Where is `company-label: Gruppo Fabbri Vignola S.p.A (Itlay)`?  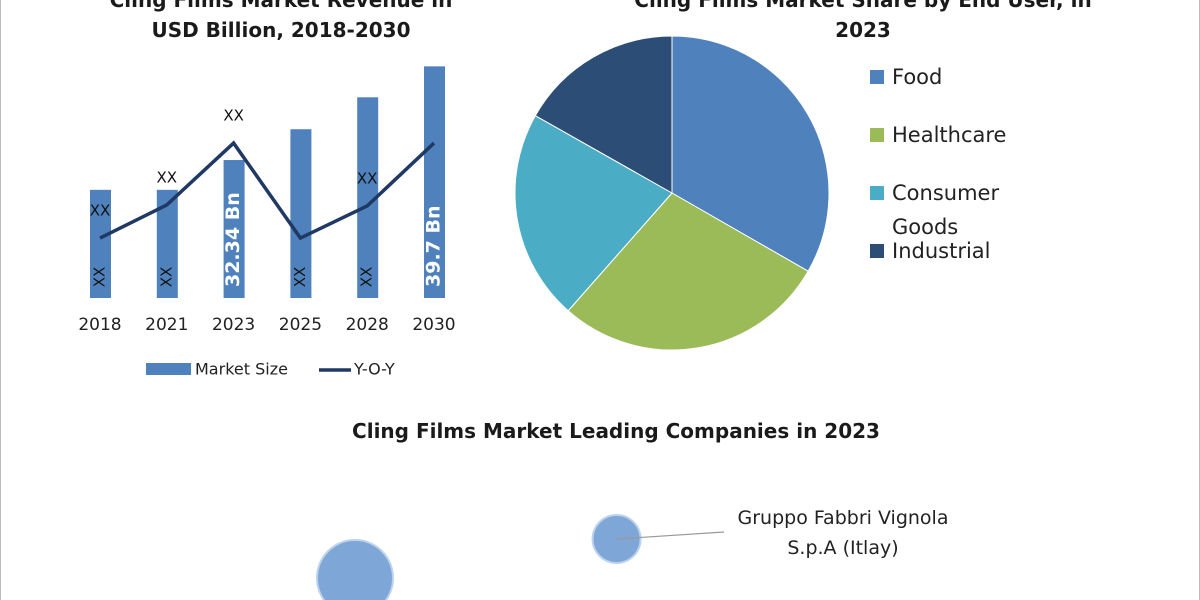
company-label: Gruppo Fabbri Vignola S.p.A (Itlay) is located at coordinates (843, 533).